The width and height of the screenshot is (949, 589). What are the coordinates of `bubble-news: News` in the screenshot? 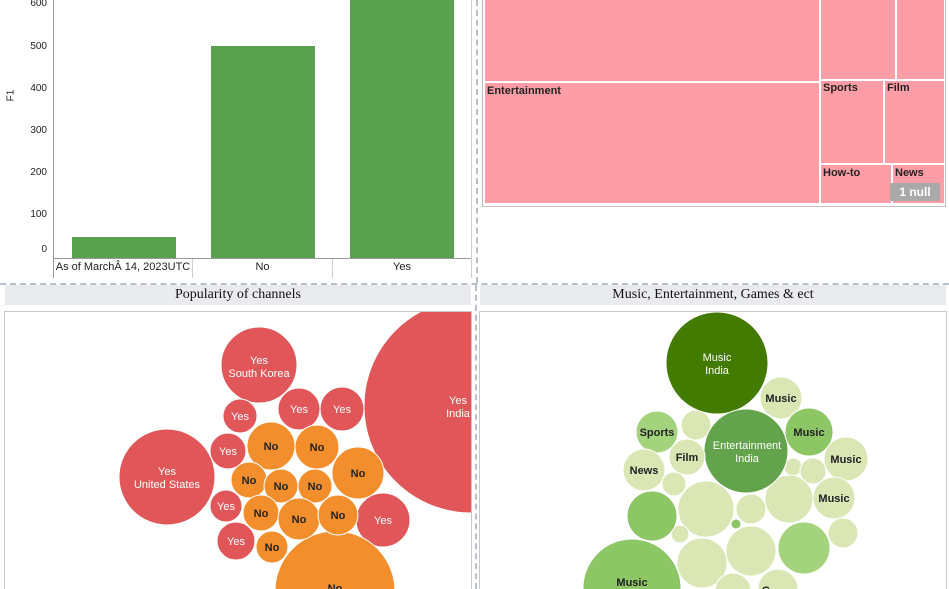 It's located at (644, 470).